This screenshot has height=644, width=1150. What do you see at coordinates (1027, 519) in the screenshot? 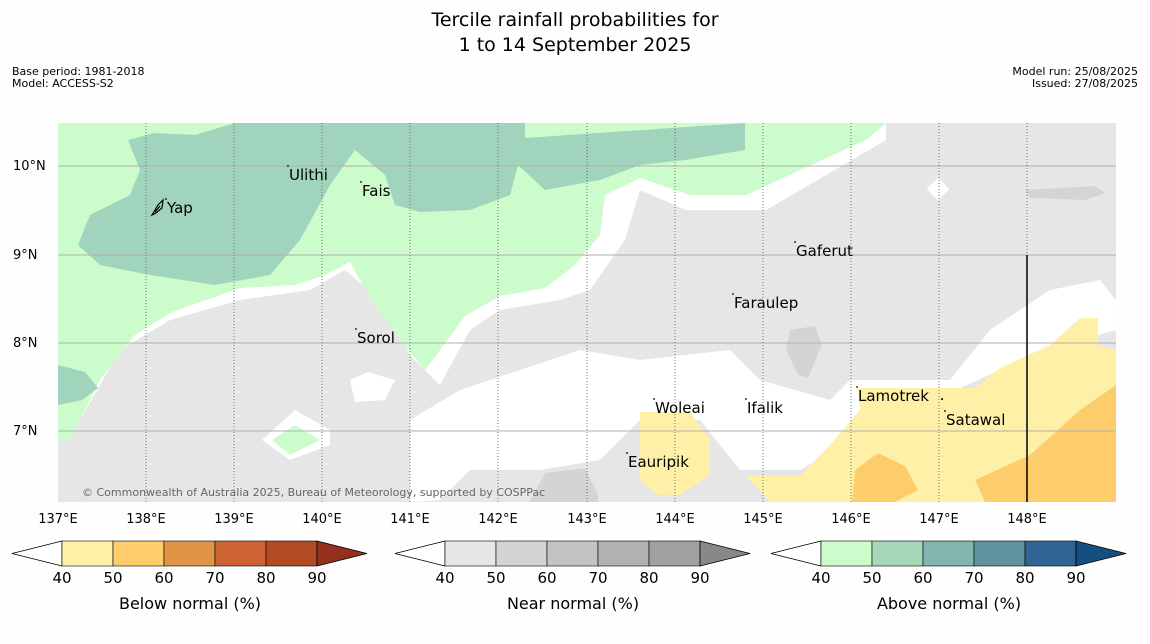
I see `longitude-label: 148°E` at bounding box center [1027, 519].